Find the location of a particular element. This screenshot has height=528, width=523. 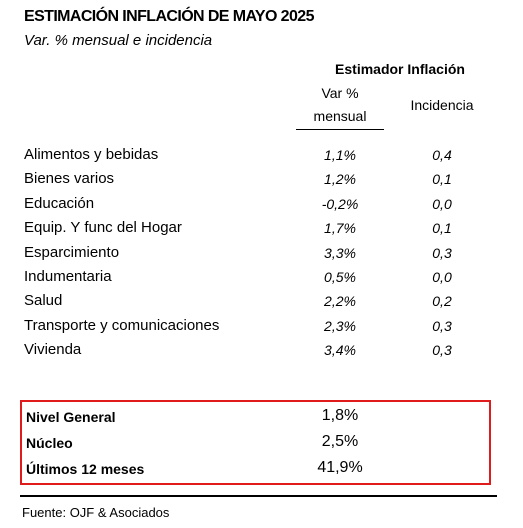

summary-label: Últimos 12 meses is located at coordinates (85, 469).